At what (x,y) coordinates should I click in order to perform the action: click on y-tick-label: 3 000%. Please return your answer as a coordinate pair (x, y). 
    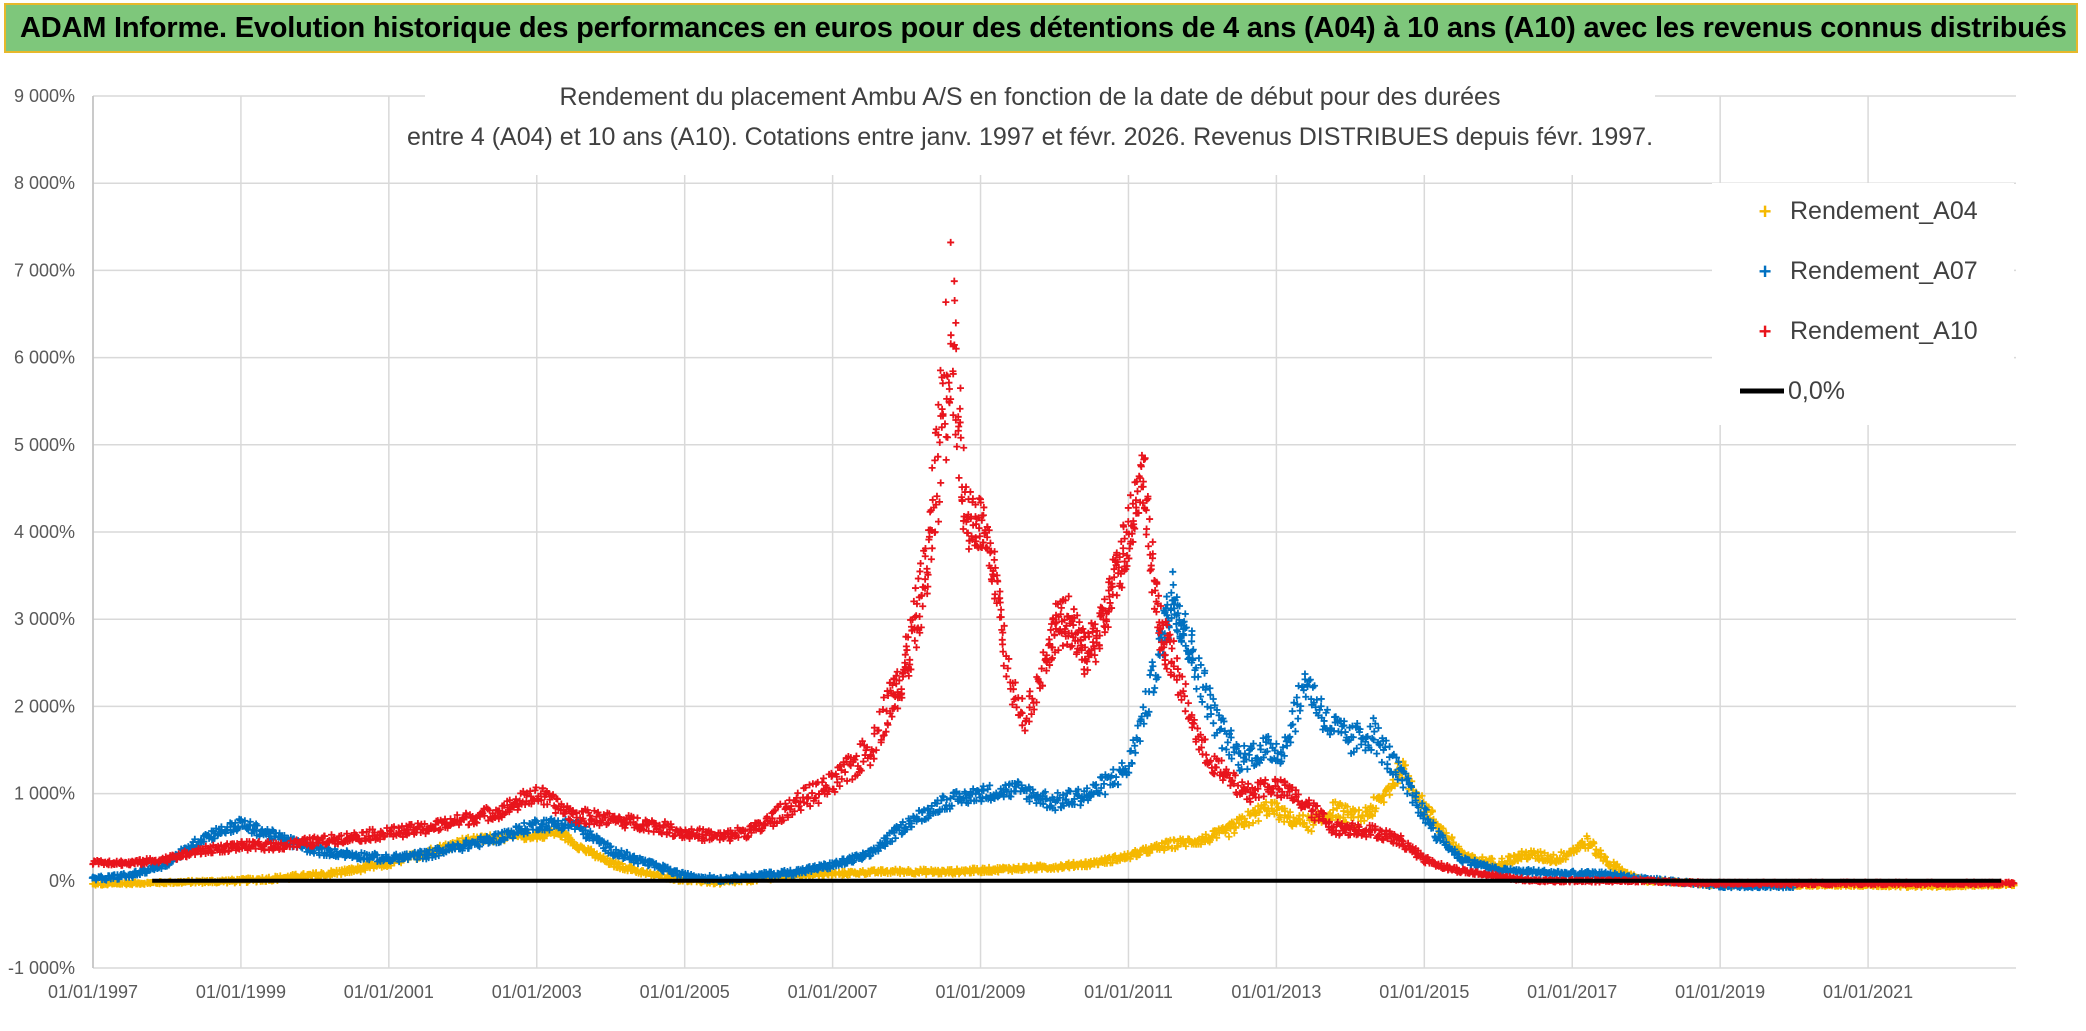
    Looking at the image, I should click on (44, 619).